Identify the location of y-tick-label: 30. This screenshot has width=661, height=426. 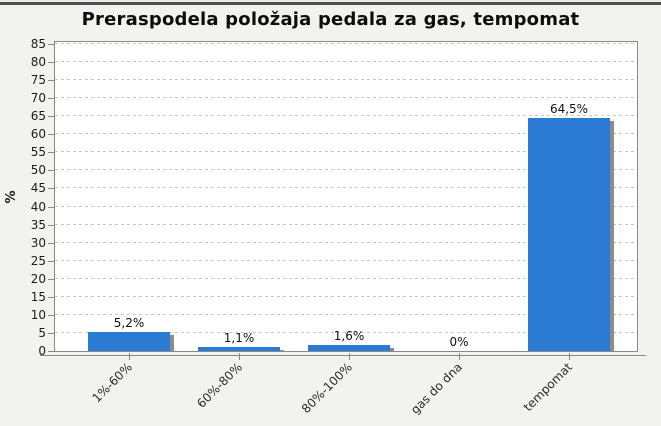
(38, 243).